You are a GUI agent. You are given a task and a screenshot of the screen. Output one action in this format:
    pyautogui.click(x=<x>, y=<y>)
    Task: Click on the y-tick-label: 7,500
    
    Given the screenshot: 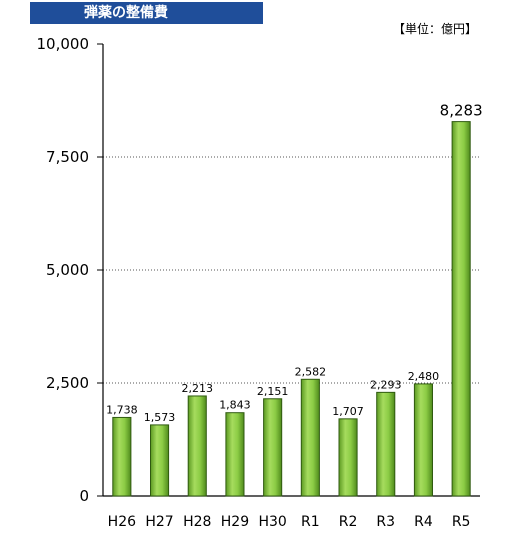 What is the action you would take?
    pyautogui.click(x=67, y=157)
    